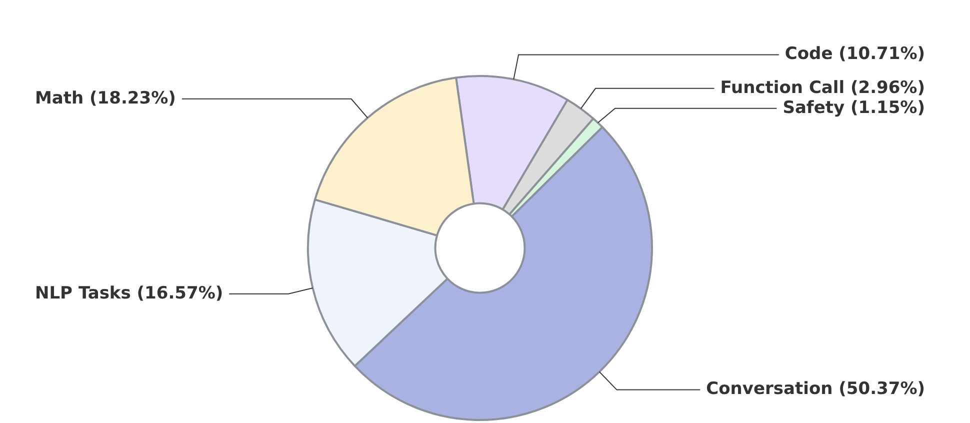 This screenshot has height=423, width=970. Describe the element at coordinates (822, 88) in the screenshot. I see `slice-label: Function Call (2.96%)` at that location.